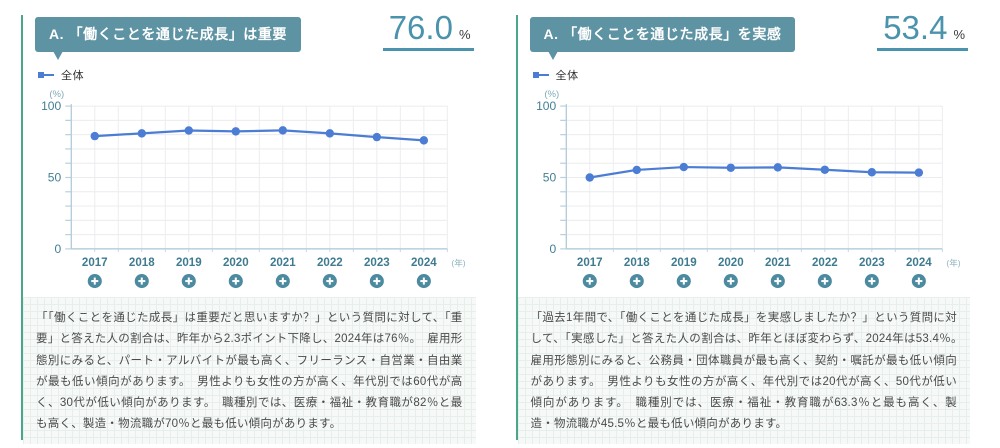 The width and height of the screenshot is (1000, 448). I want to click on headline-value: 76.0, so click(420, 27).